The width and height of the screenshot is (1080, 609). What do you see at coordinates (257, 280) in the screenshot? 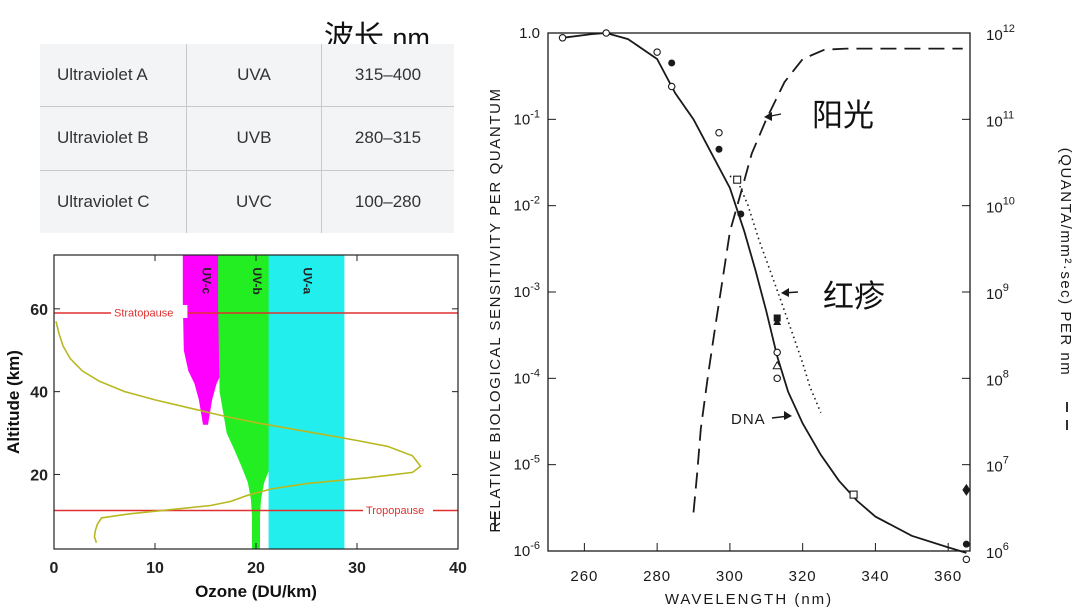
I see `uv-band-label: UV-b` at bounding box center [257, 280].